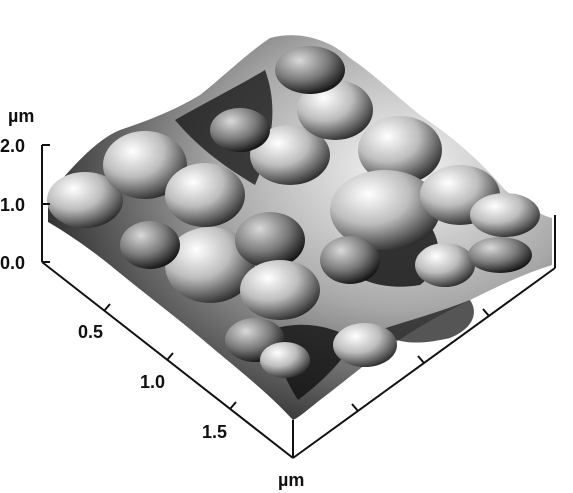 The image size is (573, 493). I want to click on z-tick-label: 0.0, so click(12, 263).